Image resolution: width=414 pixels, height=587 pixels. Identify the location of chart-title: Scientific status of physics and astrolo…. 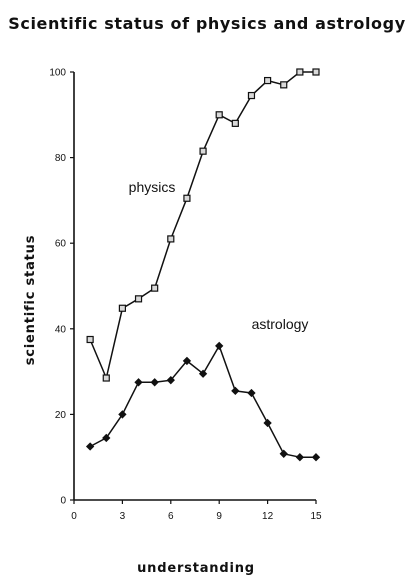
(207, 23).